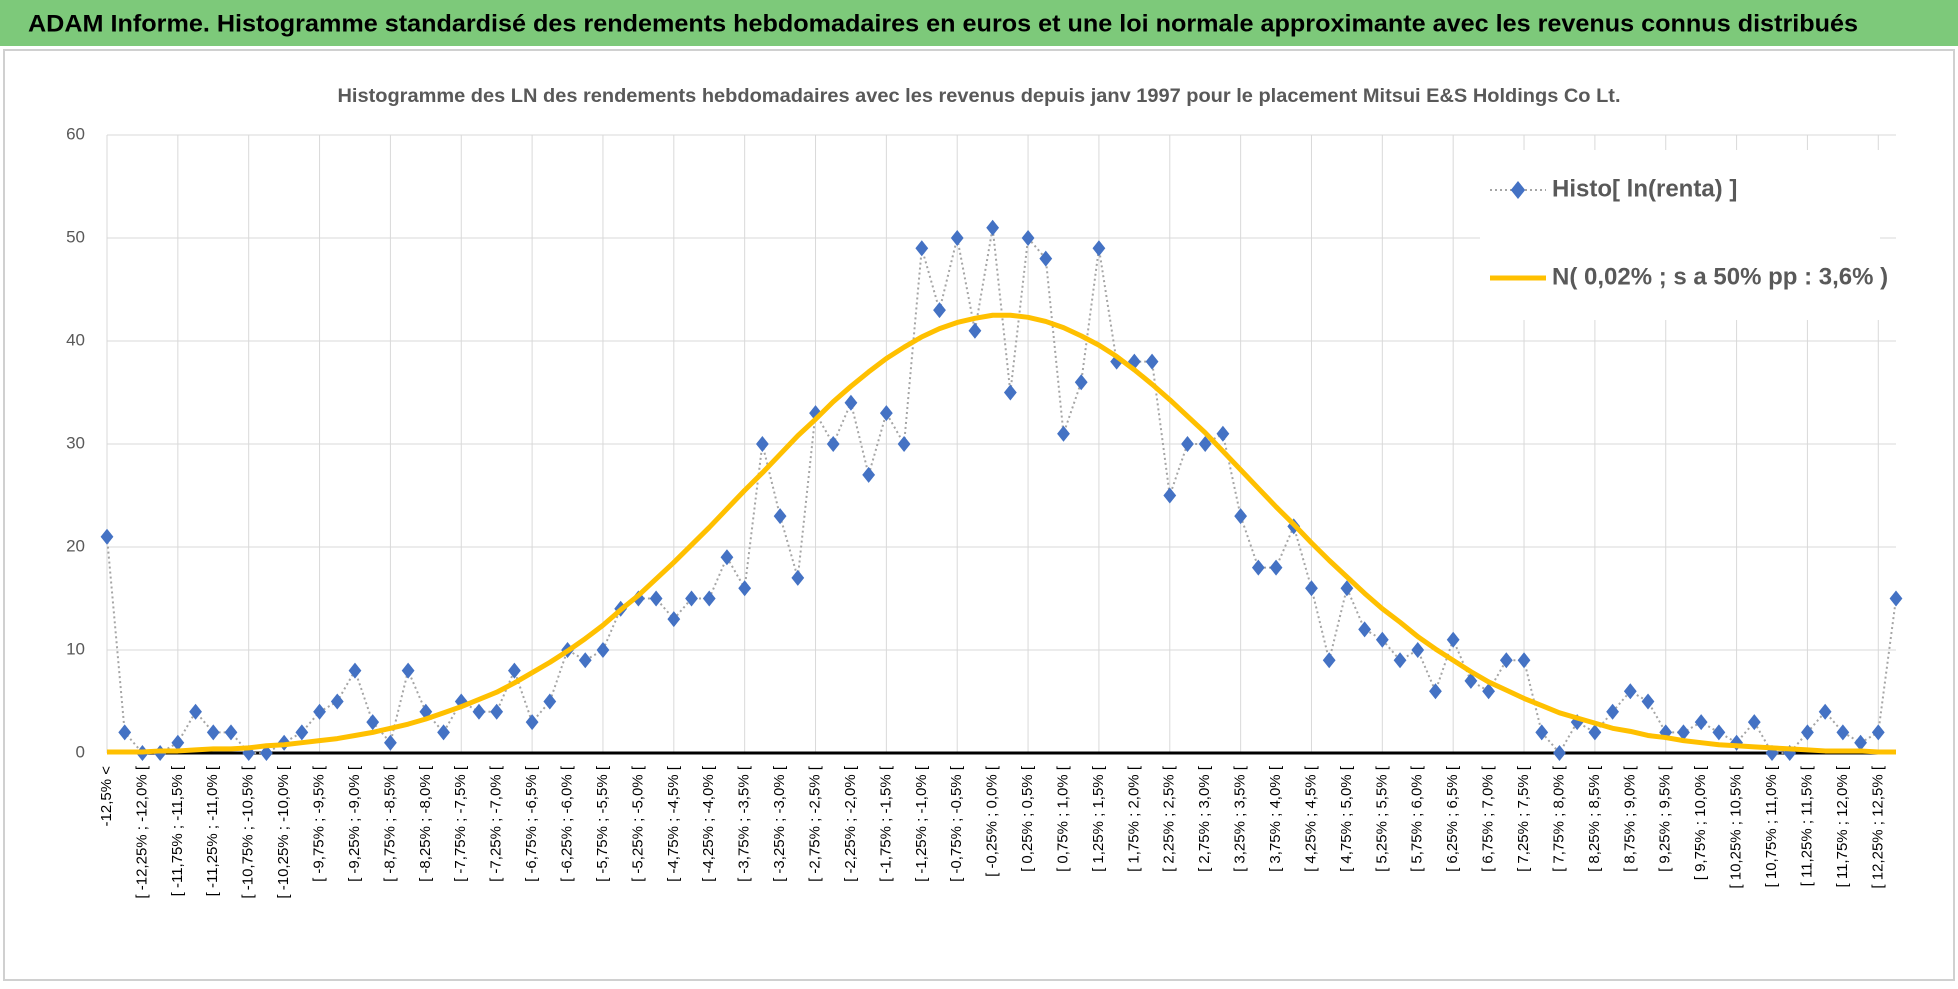  Describe the element at coordinates (1452, 818) in the screenshot. I see `x-tick-label: [ 6,25% ; 6,5% [` at that location.